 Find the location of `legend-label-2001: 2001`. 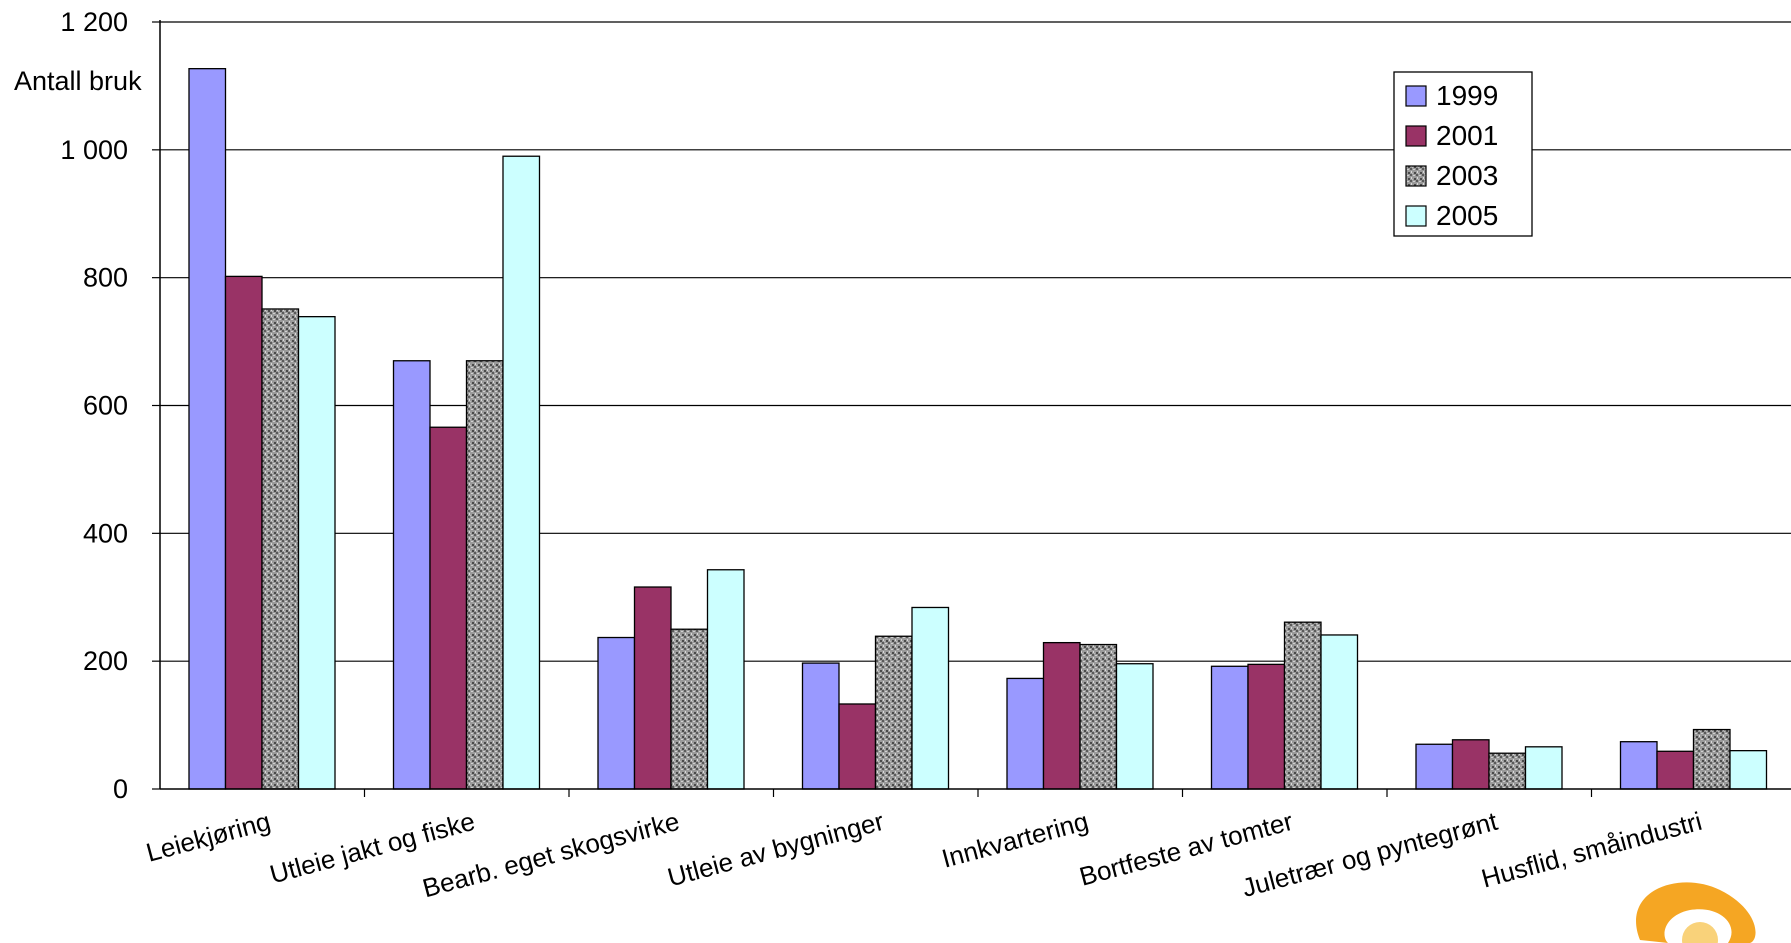

legend-label-2001: 2001 is located at coordinates (1467, 135).